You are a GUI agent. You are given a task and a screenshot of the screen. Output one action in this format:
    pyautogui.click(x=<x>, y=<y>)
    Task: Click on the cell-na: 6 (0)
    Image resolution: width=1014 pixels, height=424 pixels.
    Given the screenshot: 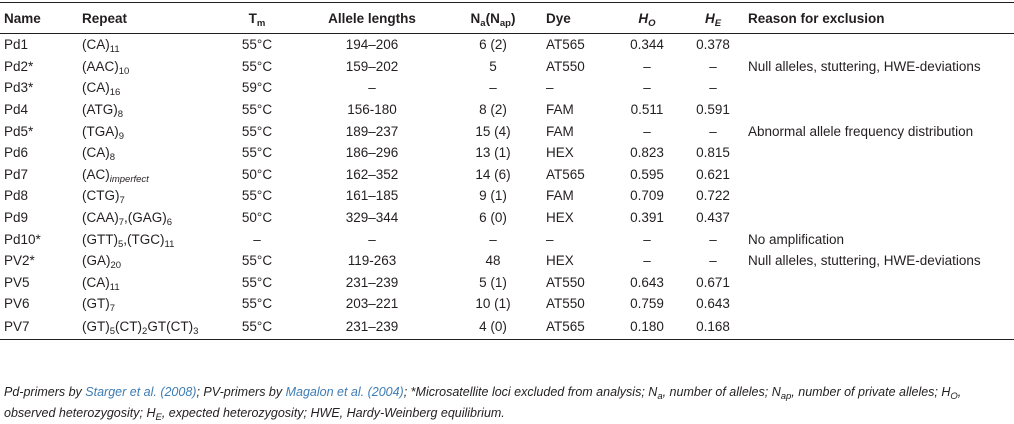 What is the action you would take?
    pyautogui.click(x=493, y=218)
    